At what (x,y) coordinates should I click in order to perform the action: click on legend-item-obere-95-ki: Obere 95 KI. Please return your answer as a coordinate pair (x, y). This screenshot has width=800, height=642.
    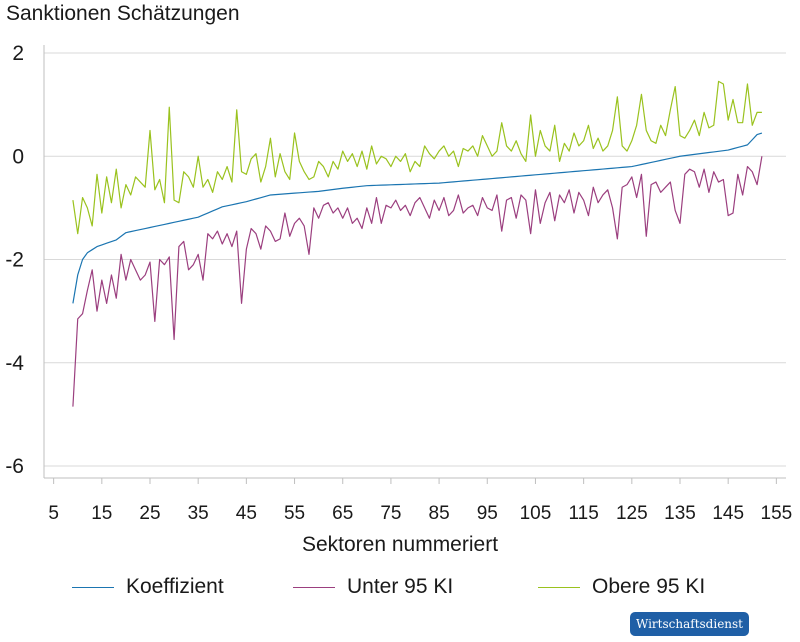
    Looking at the image, I should click on (621, 587).